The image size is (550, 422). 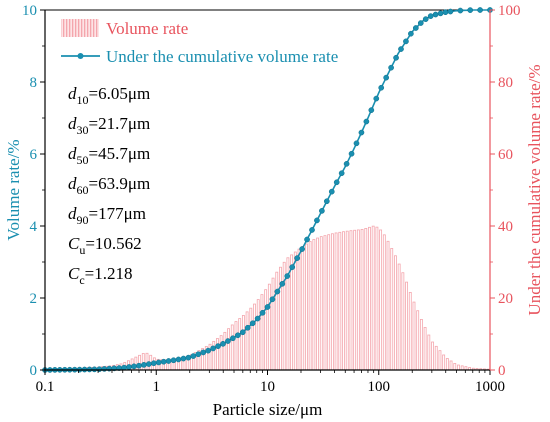 I want to click on annotation-d60: d60=63.9μm, so click(x=109, y=185).